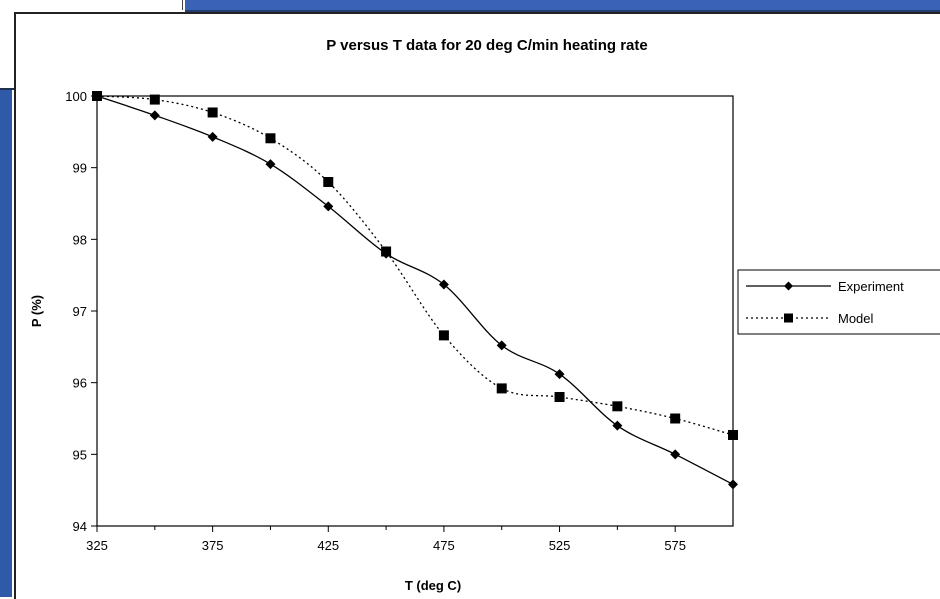 Image resolution: width=940 pixels, height=599 pixels. I want to click on y-tick-label: 98, so click(80, 239).